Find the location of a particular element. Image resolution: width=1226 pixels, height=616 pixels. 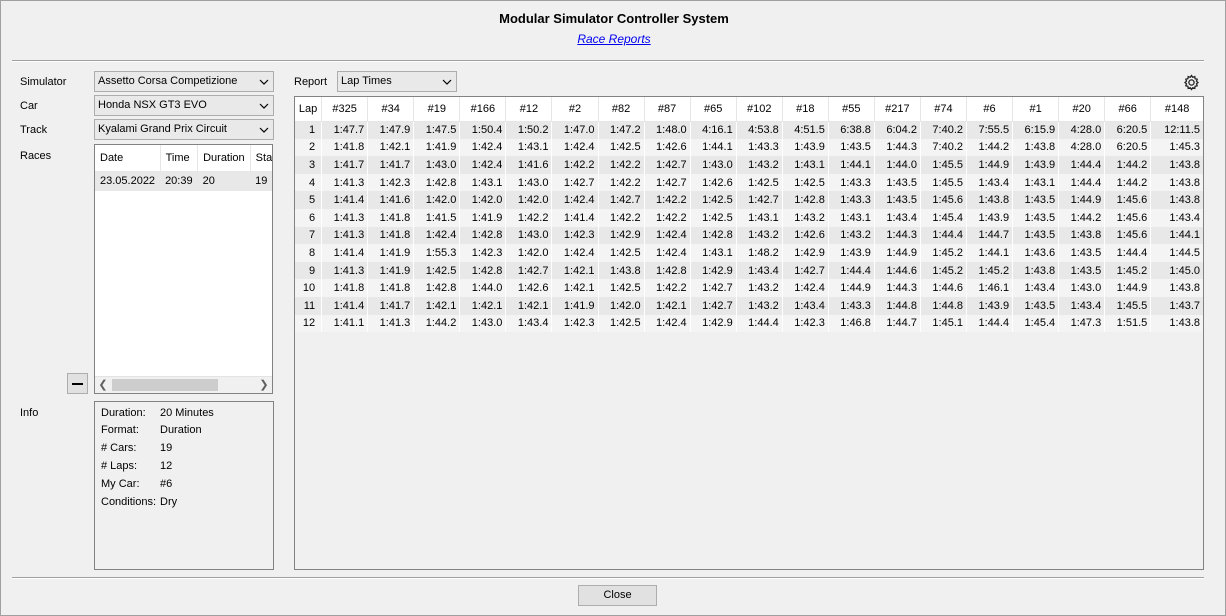

scroll-thumb is located at coordinates (165, 385).